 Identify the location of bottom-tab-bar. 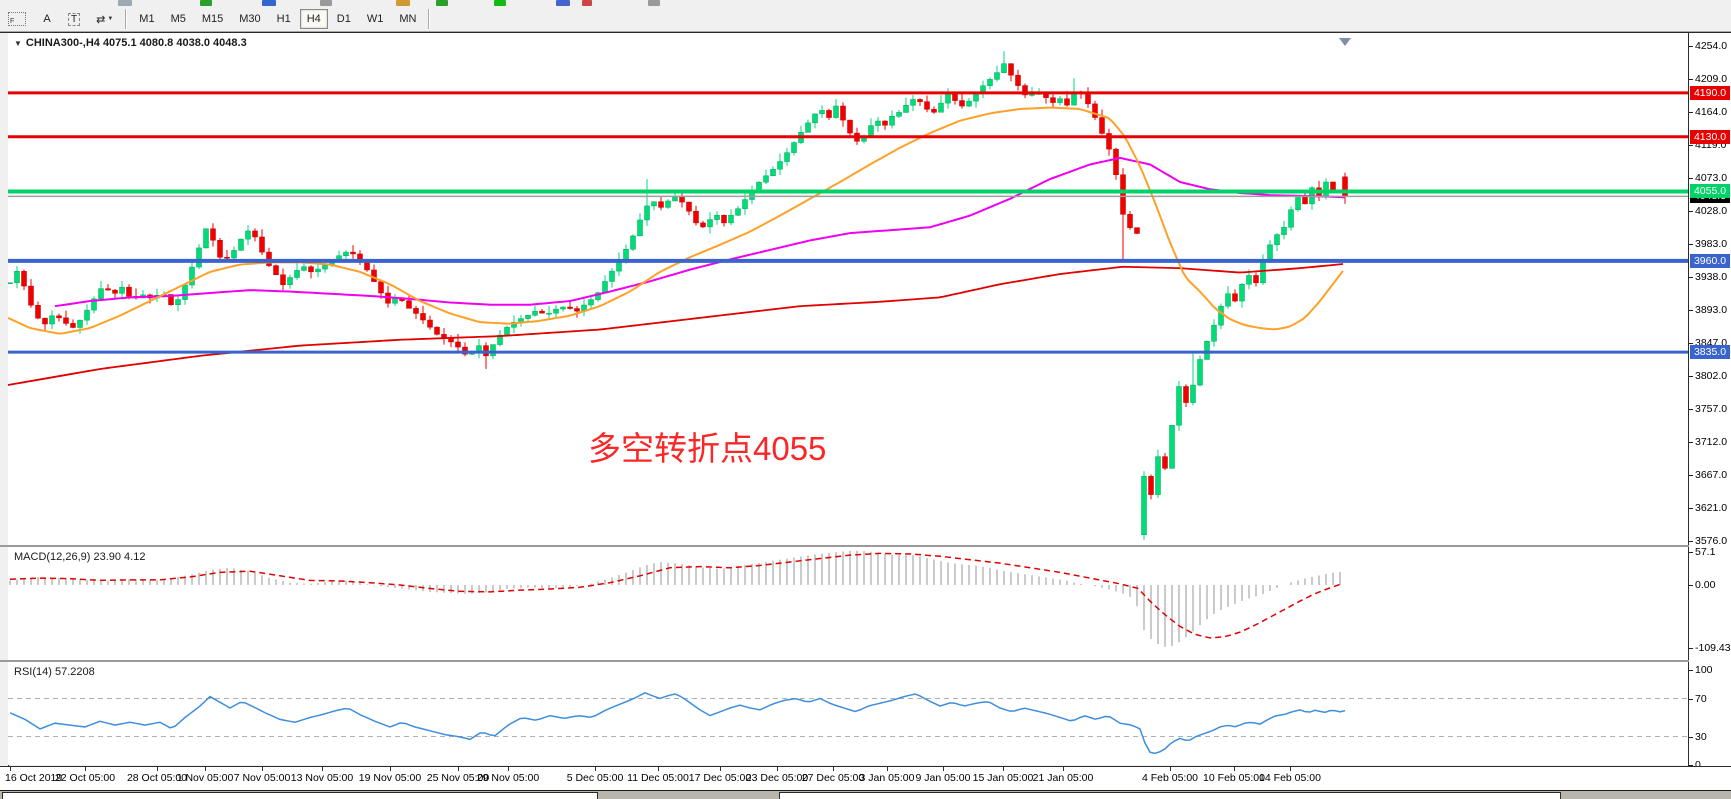
(865, 794).